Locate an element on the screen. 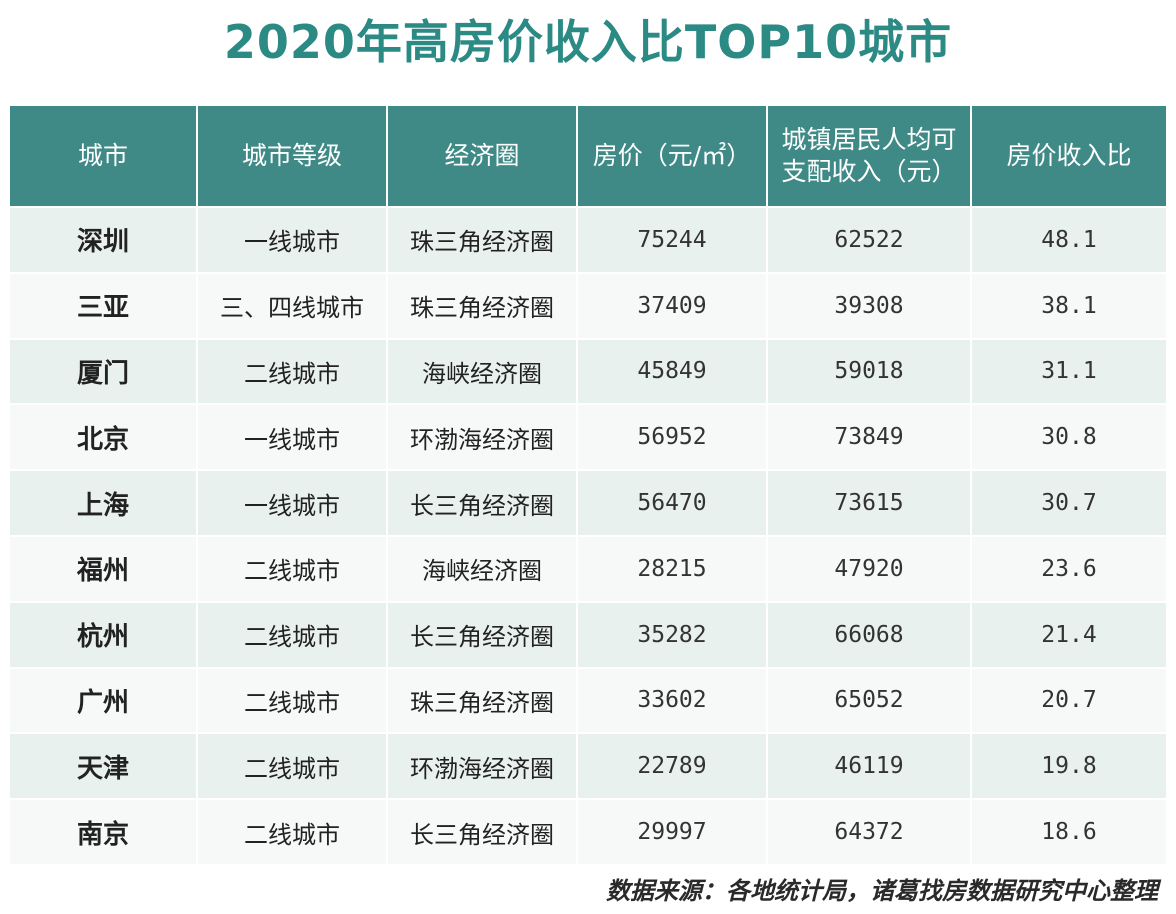  cell-house-price: 75244 is located at coordinates (672, 240).